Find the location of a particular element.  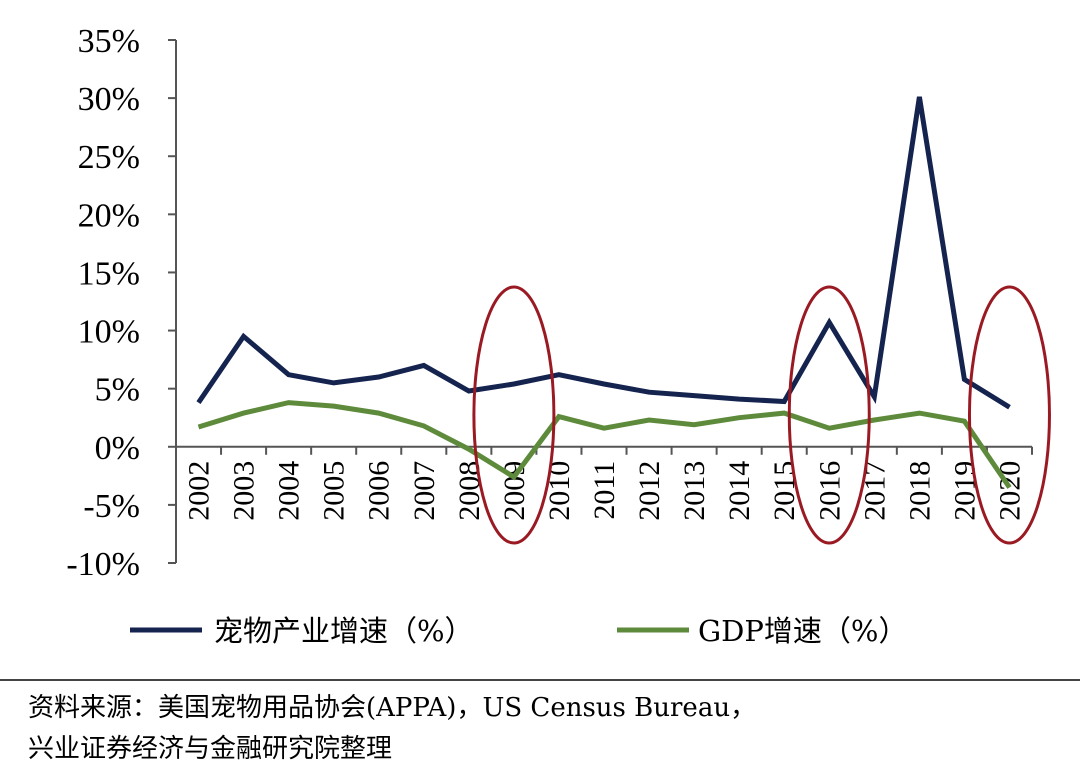

highlight-ellipse-2020 is located at coordinates (1009, 415).